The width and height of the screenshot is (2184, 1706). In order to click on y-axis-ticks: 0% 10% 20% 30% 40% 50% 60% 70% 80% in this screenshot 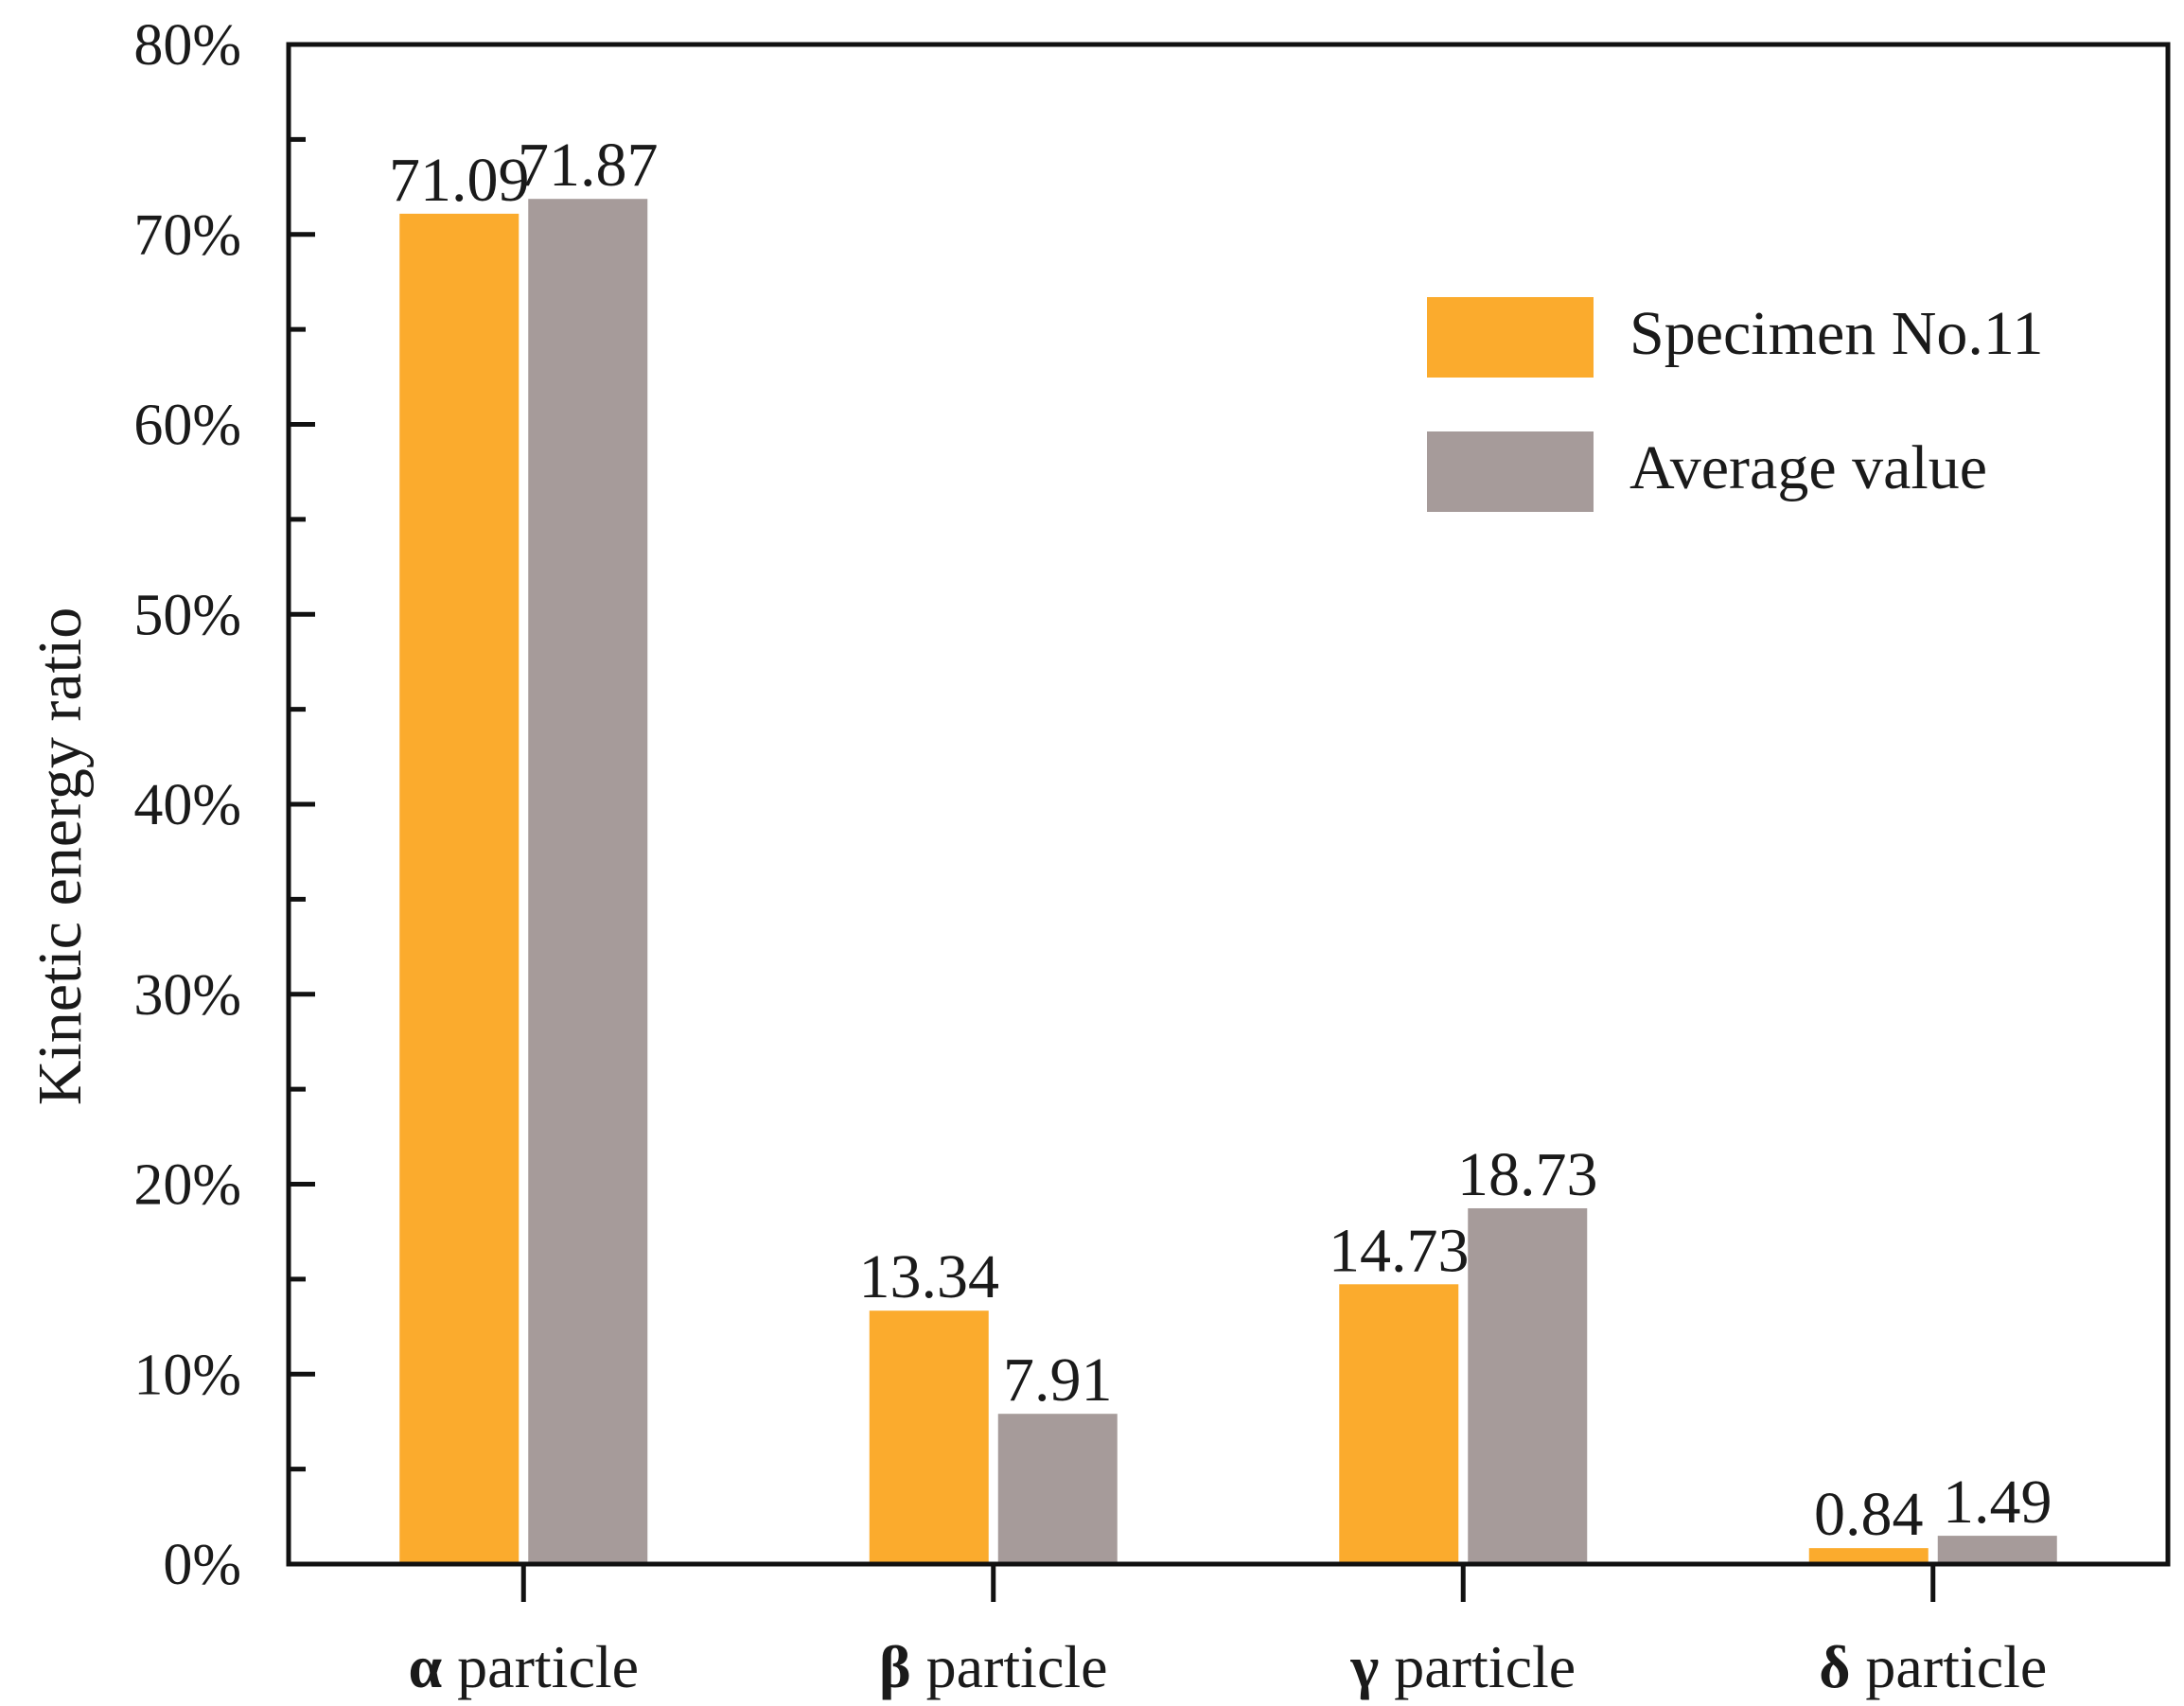, I will do `click(224, 805)`.